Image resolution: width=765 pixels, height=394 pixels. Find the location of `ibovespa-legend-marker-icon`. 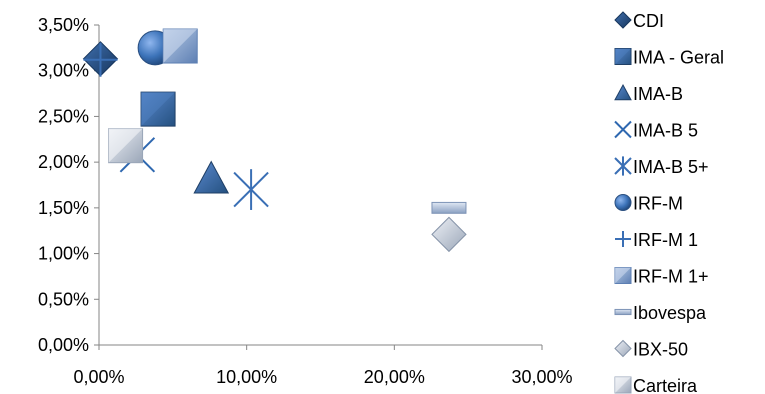

ibovespa-legend-marker-icon is located at coordinates (623, 312).